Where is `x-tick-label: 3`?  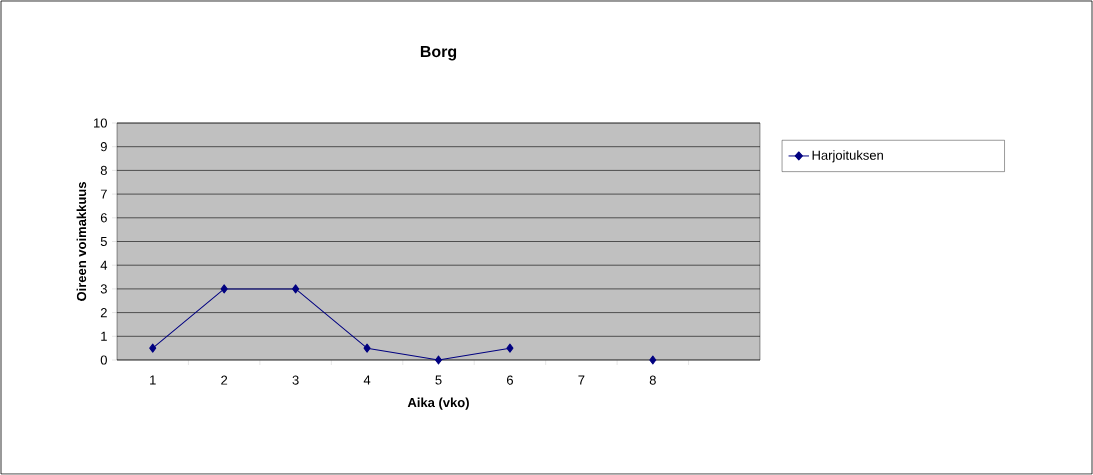 x-tick-label: 3 is located at coordinates (295, 380).